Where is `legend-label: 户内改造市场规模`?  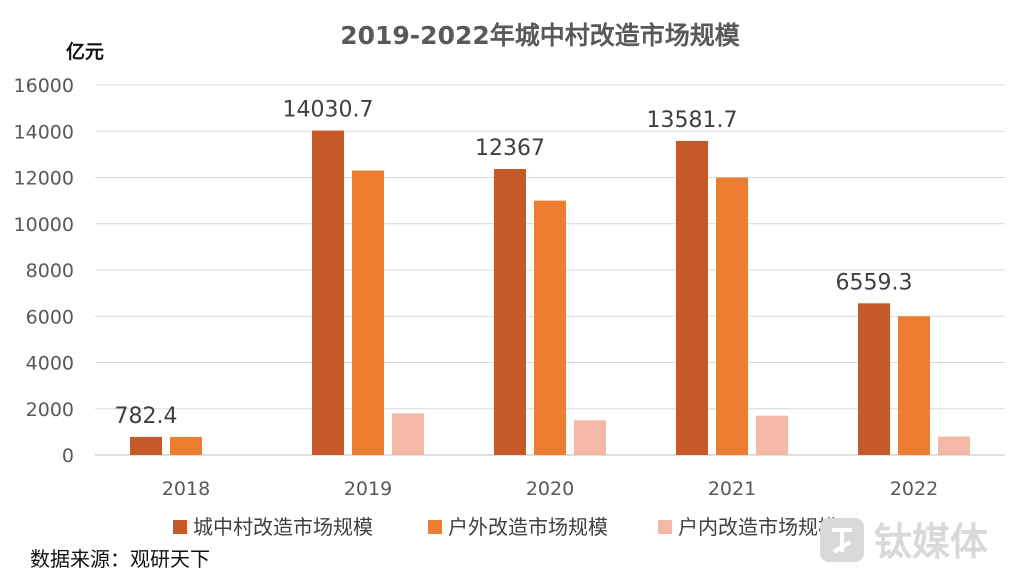
legend-label: 户内改造市场规模 is located at coordinates (758, 527).